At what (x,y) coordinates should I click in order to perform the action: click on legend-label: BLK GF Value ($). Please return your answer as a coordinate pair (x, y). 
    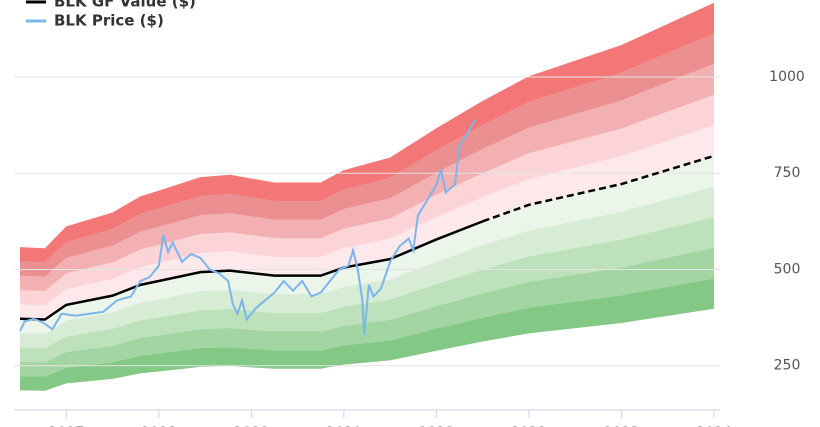
    Looking at the image, I should click on (125, 5).